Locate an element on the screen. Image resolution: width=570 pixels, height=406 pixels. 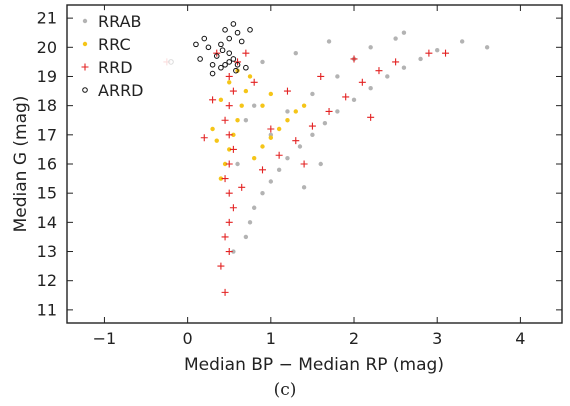
y-tick-label: 18 is located at coordinates (47, 105).